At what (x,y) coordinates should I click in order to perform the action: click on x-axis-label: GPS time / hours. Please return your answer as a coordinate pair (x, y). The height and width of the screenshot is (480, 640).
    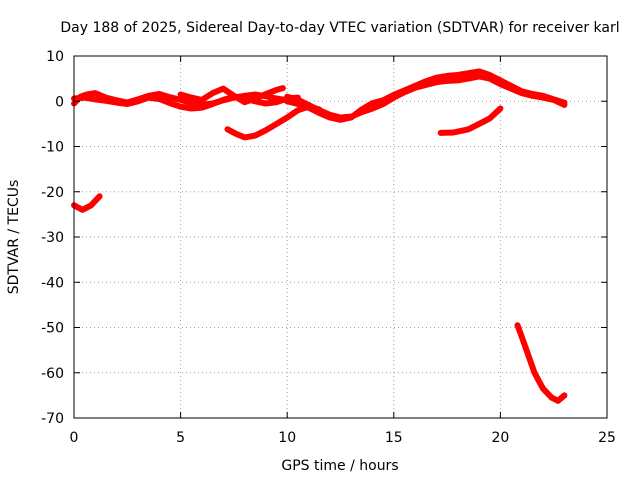
    Looking at the image, I should click on (339, 466).